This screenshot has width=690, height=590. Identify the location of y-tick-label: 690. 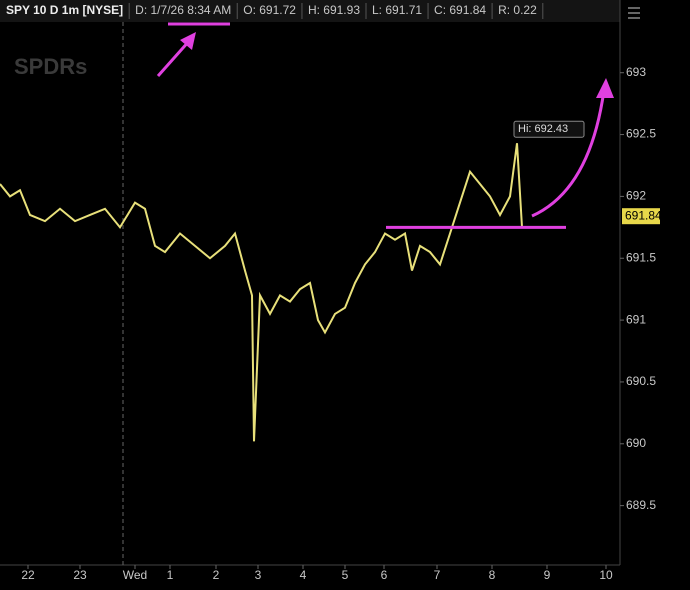
(636, 443).